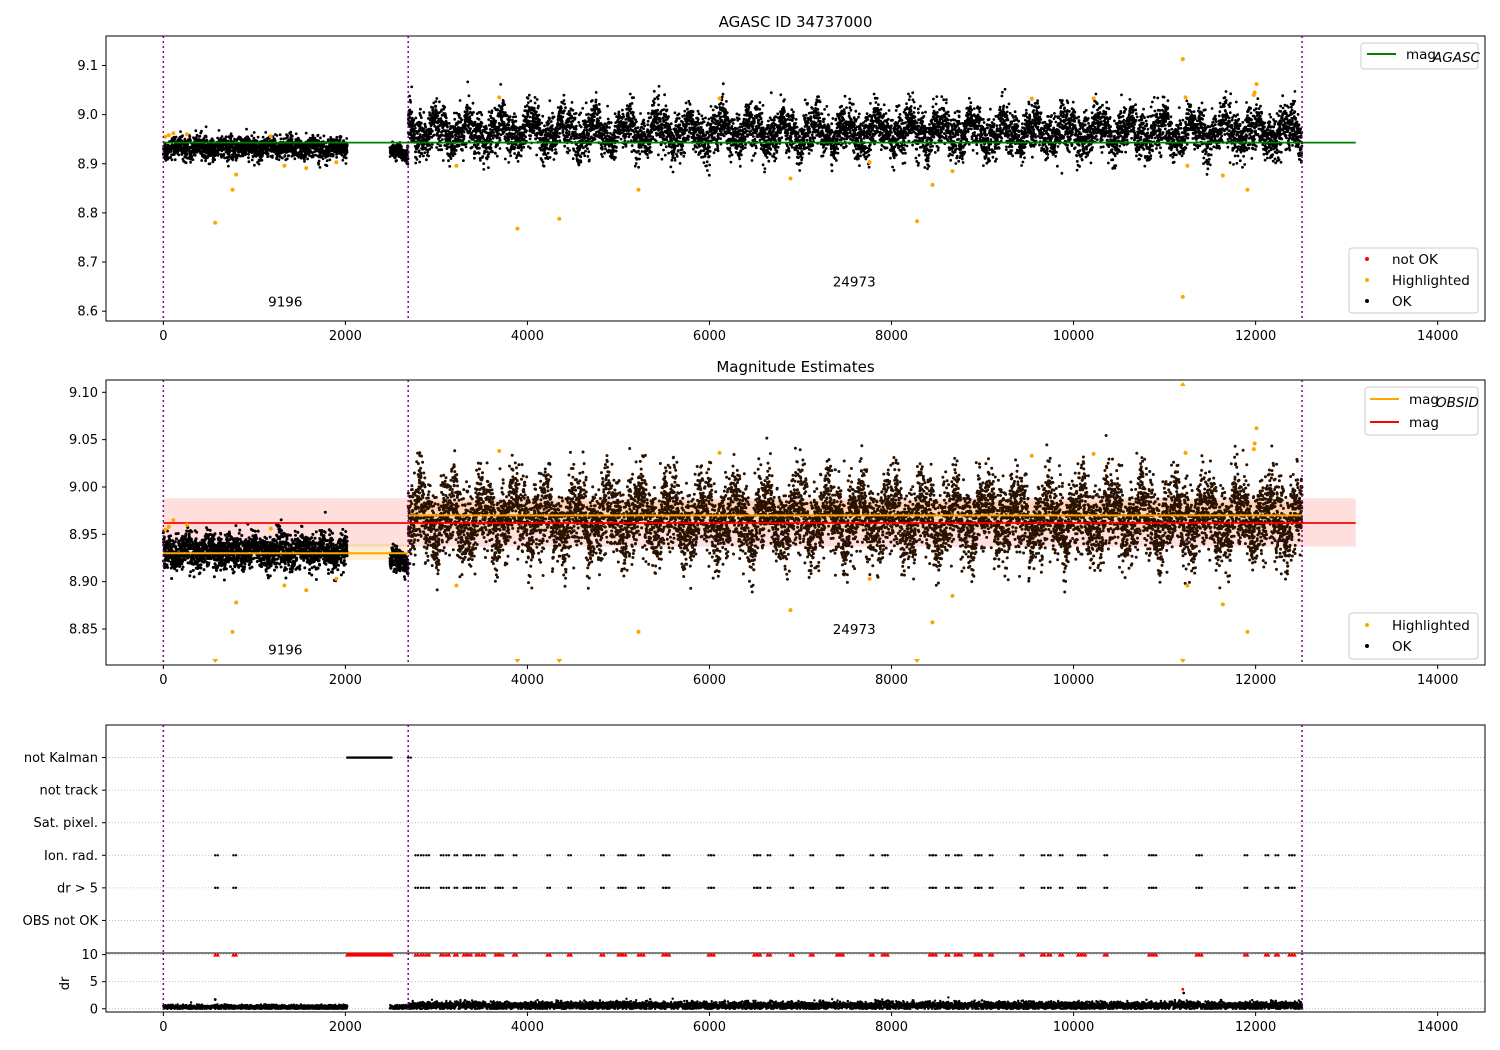 The height and width of the screenshot is (1050, 1500). What do you see at coordinates (399, 561) in the screenshot?
I see `ok-points` at bounding box center [399, 561].